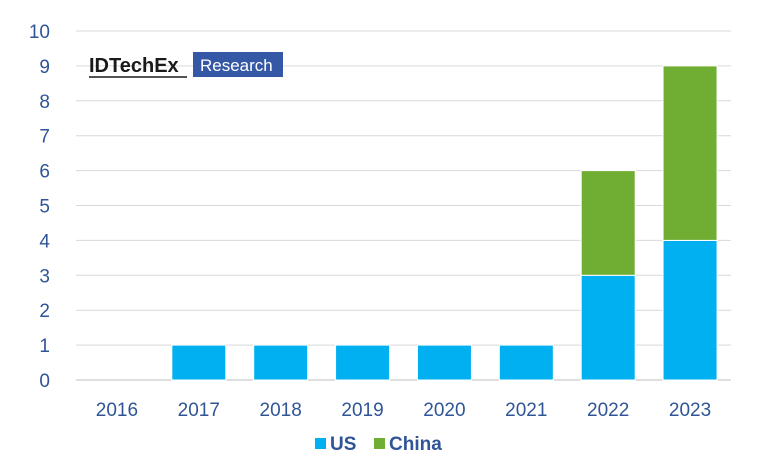  Describe the element at coordinates (44, 276) in the screenshot. I see `y-tick-label: 3` at that location.